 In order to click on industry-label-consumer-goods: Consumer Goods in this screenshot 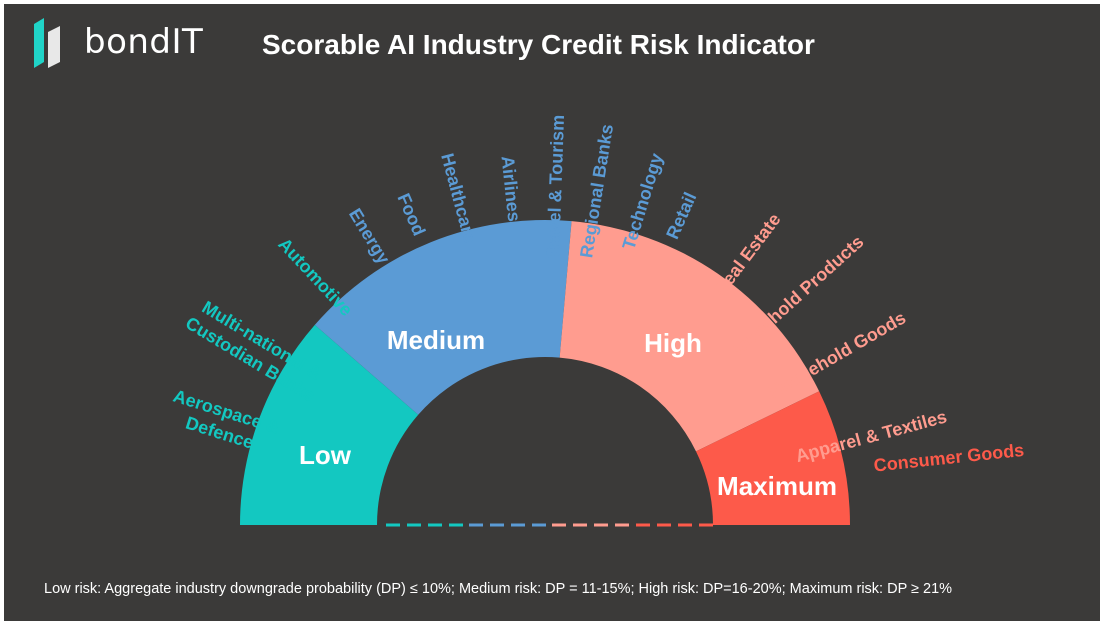, I will do `click(949, 458)`.